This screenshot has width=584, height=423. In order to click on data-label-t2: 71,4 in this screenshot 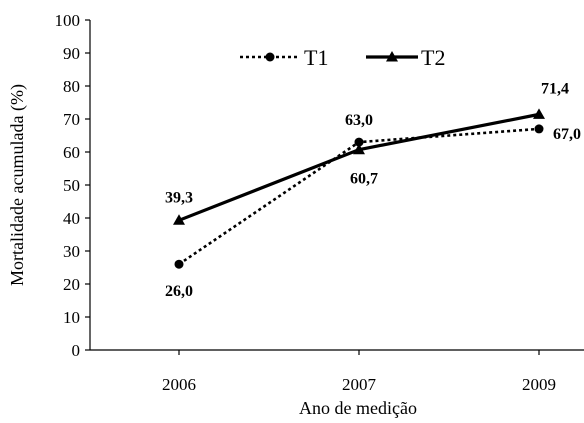, I will do `click(555, 88)`.